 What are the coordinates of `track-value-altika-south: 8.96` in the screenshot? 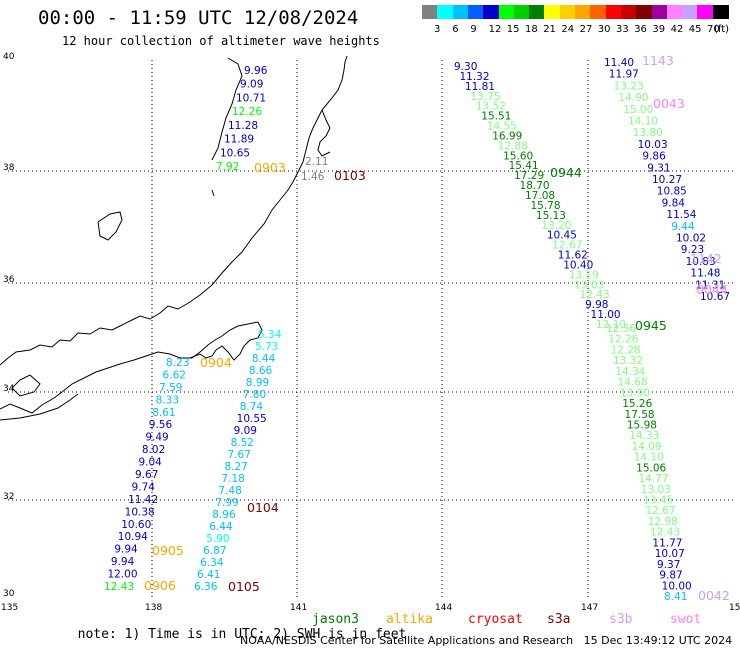 It's located at (224, 515).